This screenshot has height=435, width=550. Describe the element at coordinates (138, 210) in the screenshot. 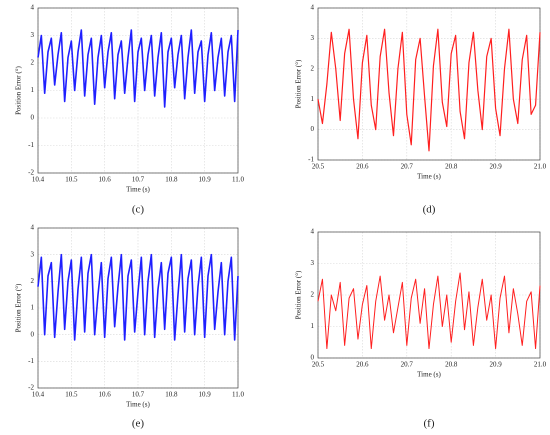

I see `caption: (c)` at that location.